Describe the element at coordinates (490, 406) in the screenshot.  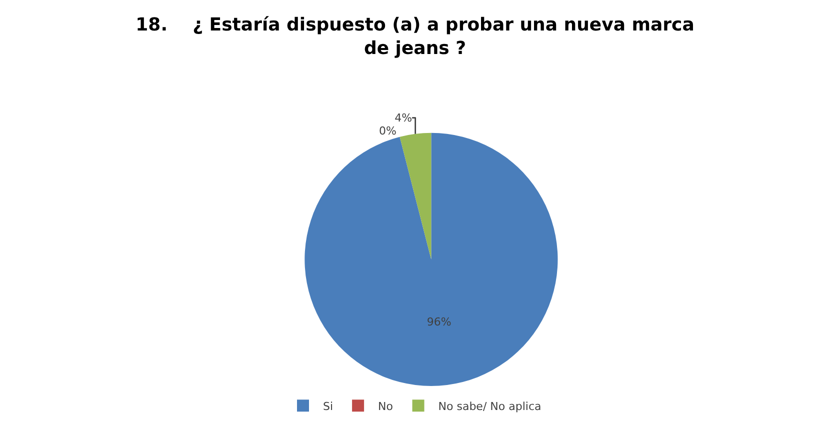
I see `legend-label: No sabe/ No aplica` at that location.